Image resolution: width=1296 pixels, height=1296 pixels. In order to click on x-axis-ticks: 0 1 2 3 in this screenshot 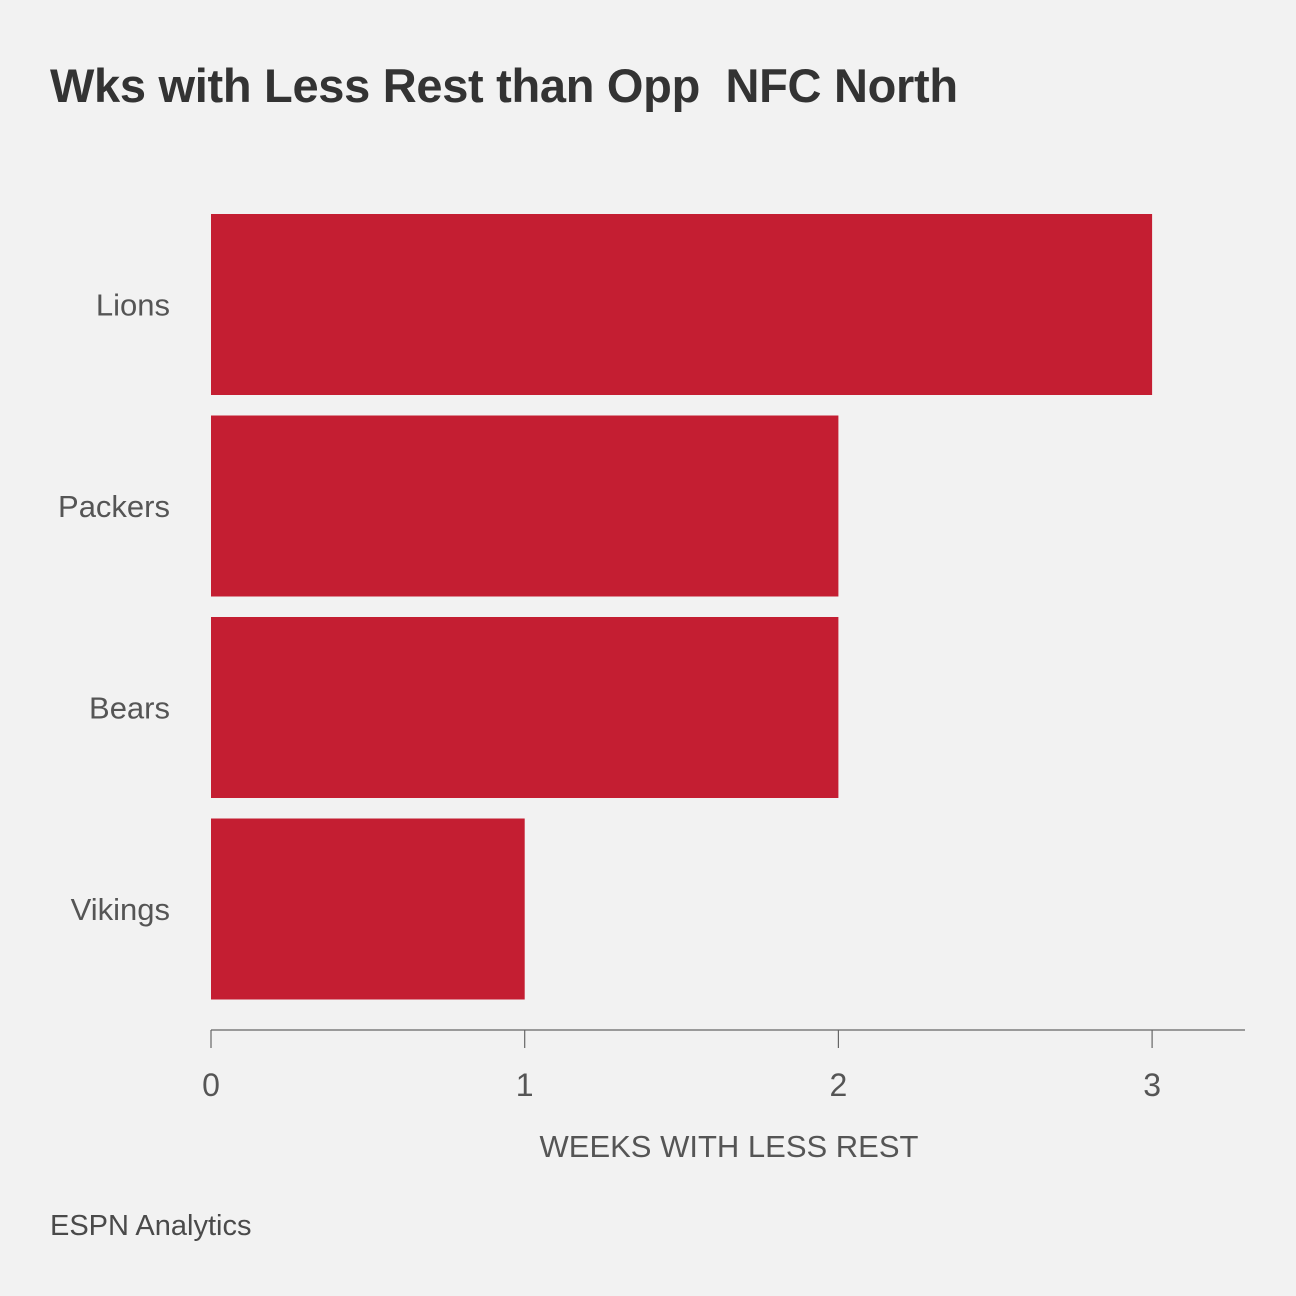, I will do `click(681, 1066)`.